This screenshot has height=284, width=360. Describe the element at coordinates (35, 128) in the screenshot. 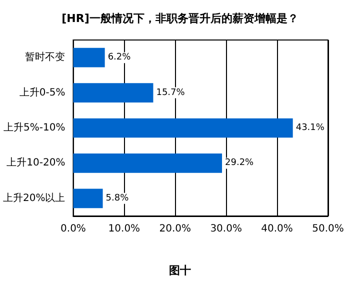

I see `y-tick-label: 上升5%-10%` at that location.